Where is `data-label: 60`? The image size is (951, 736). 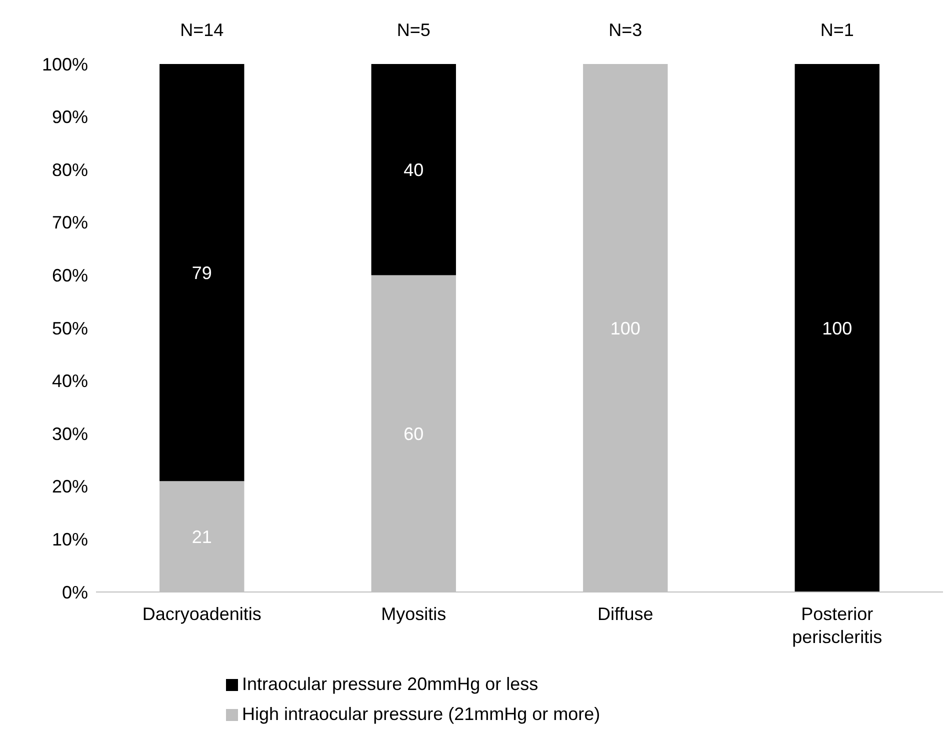 data-label: 60 is located at coordinates (414, 434).